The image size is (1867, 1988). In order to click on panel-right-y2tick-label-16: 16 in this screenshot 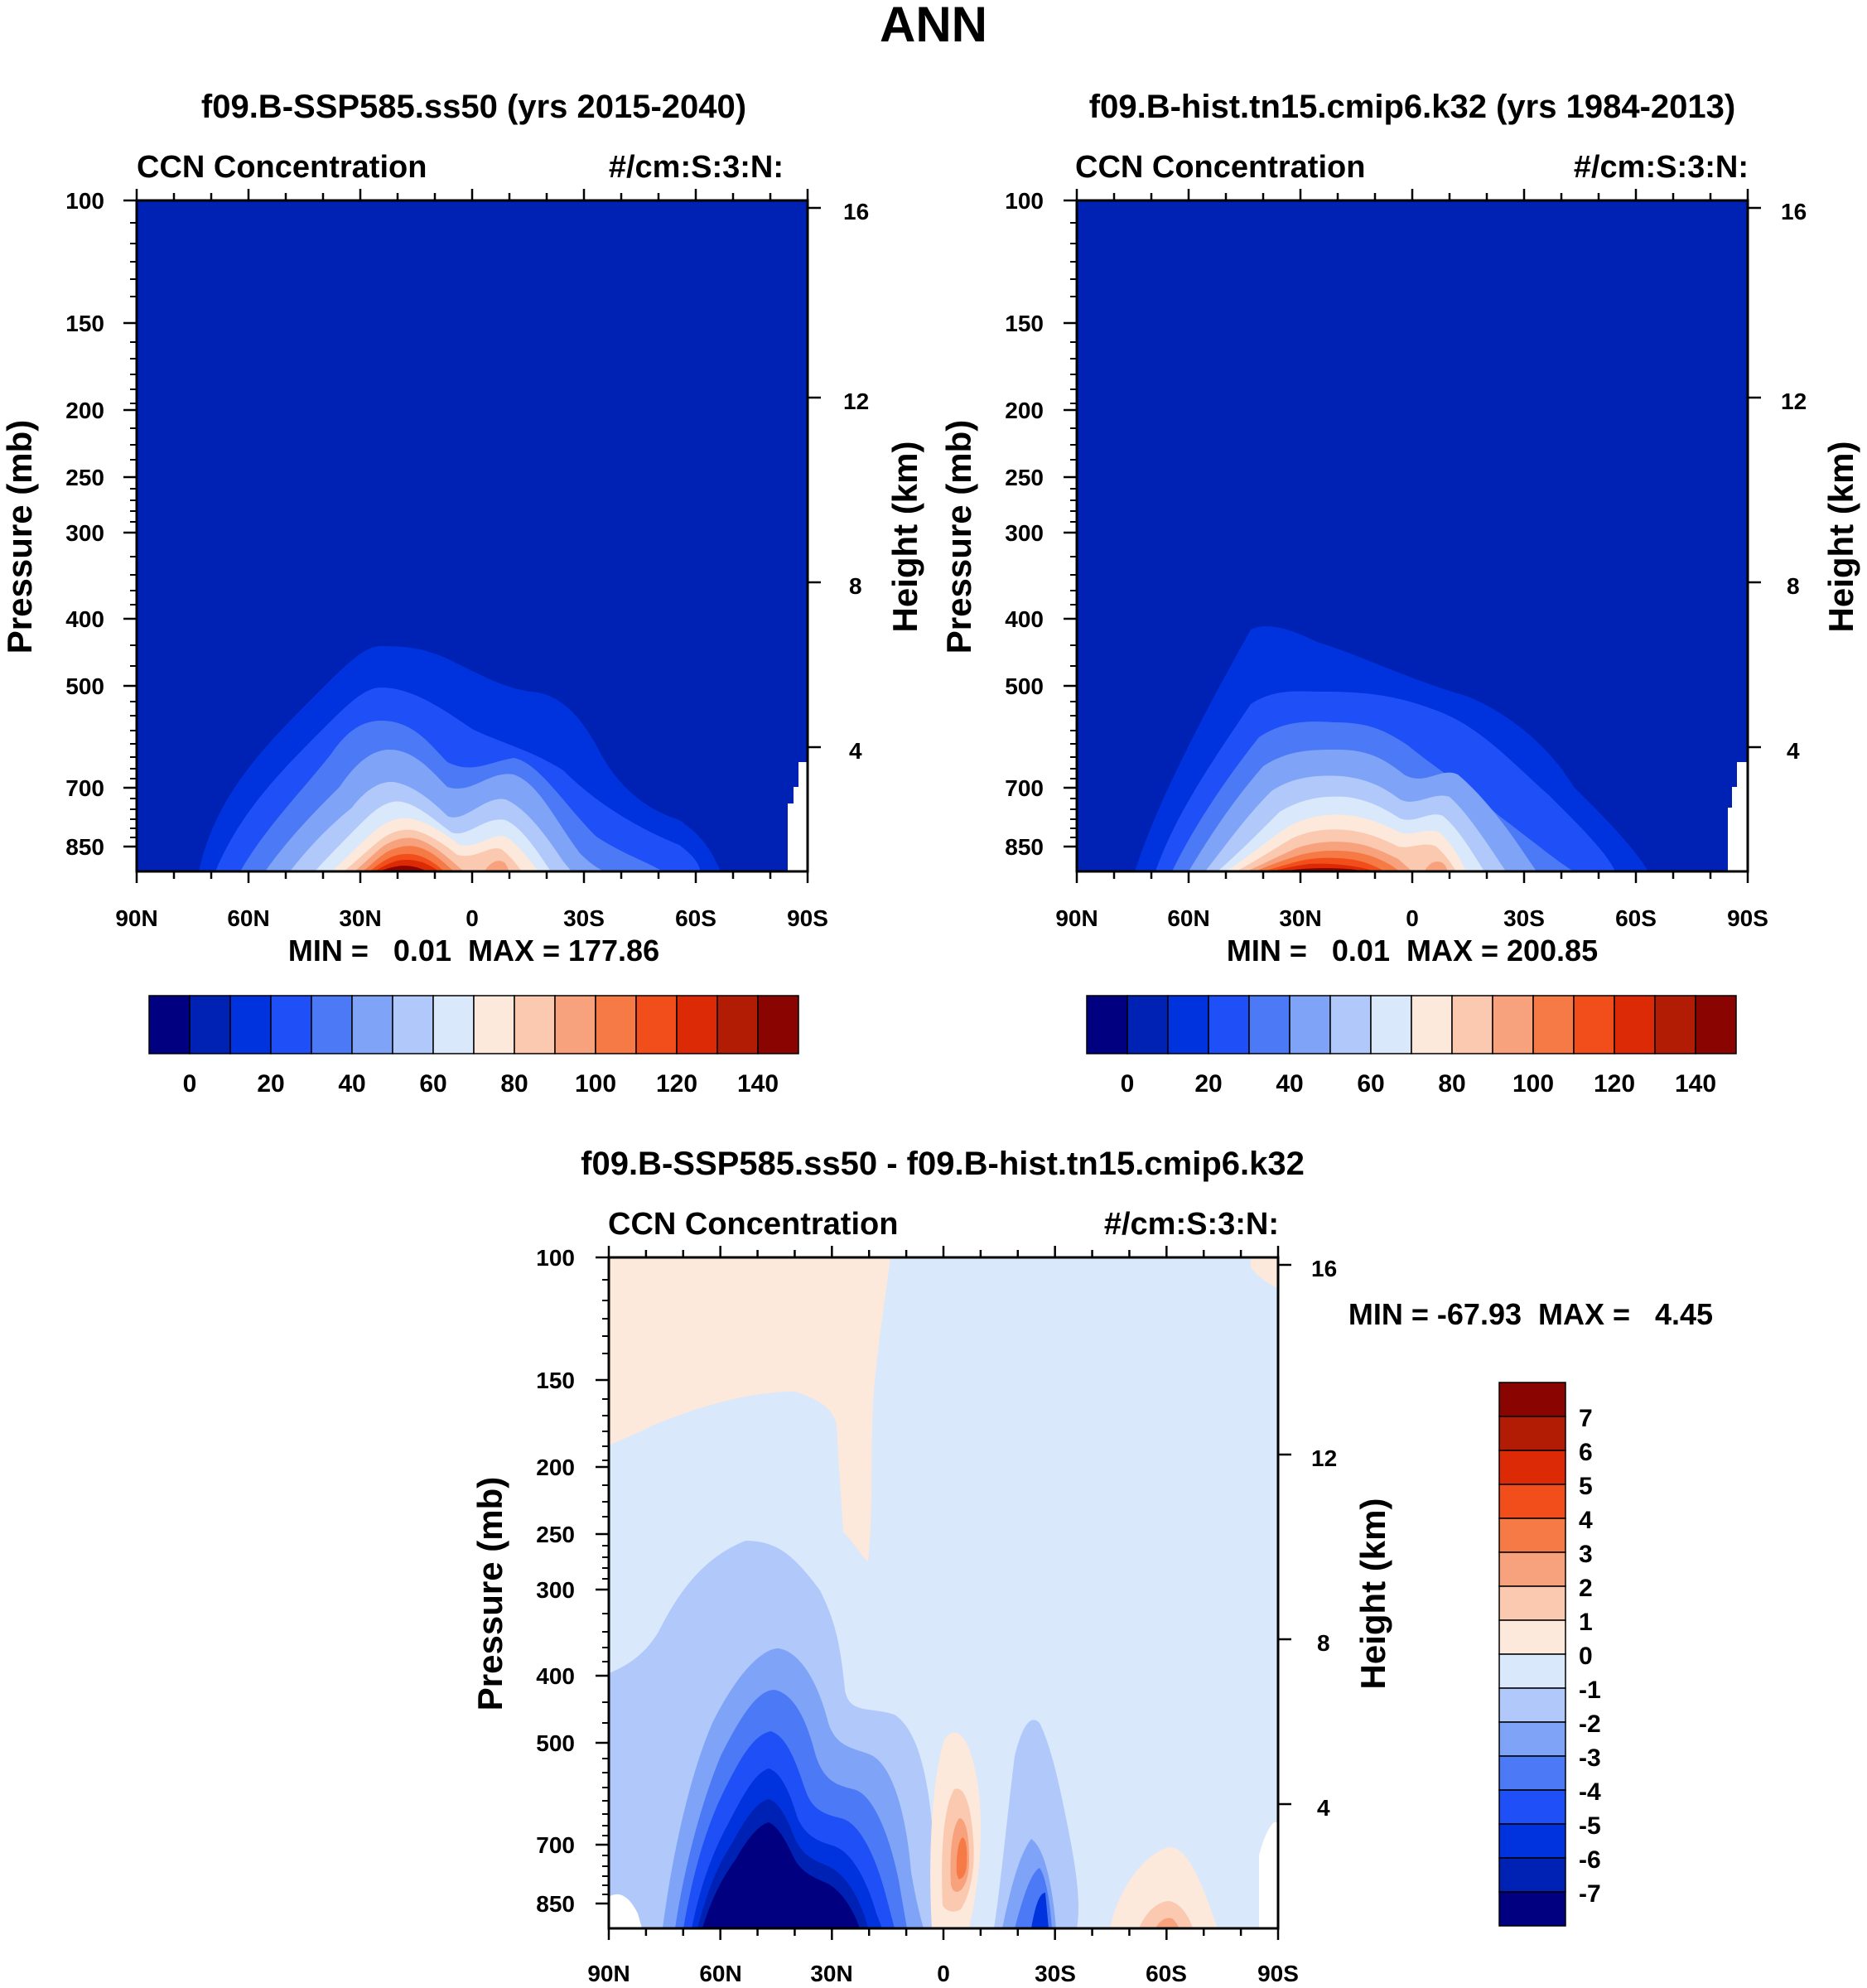, I will do `click(1794, 211)`.